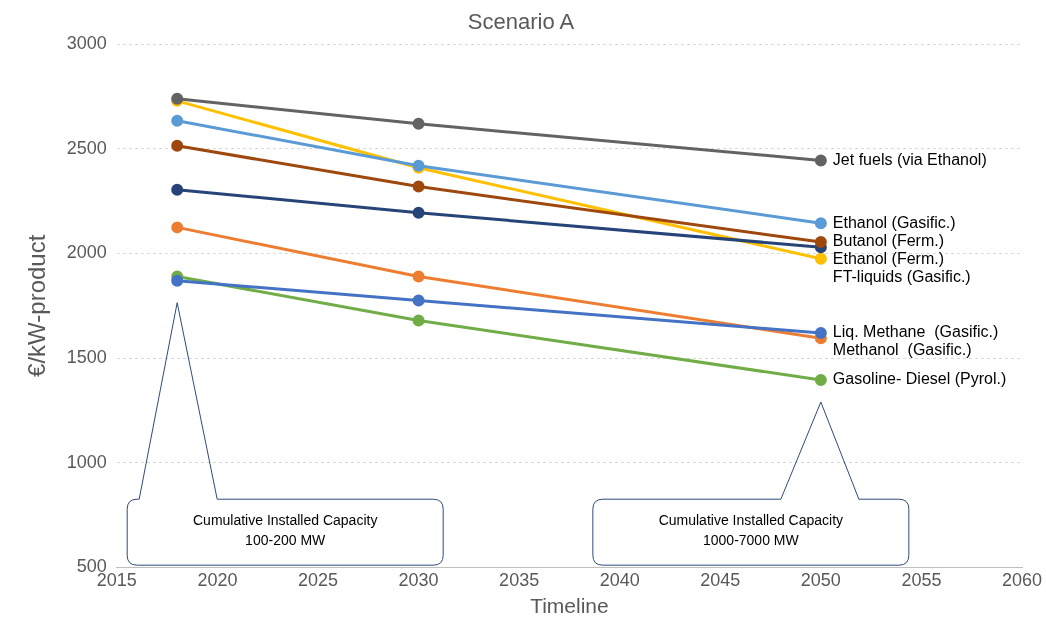 The width and height of the screenshot is (1046, 624). Describe the element at coordinates (86, 147) in the screenshot. I see `y-tick-label: 2500` at that location.